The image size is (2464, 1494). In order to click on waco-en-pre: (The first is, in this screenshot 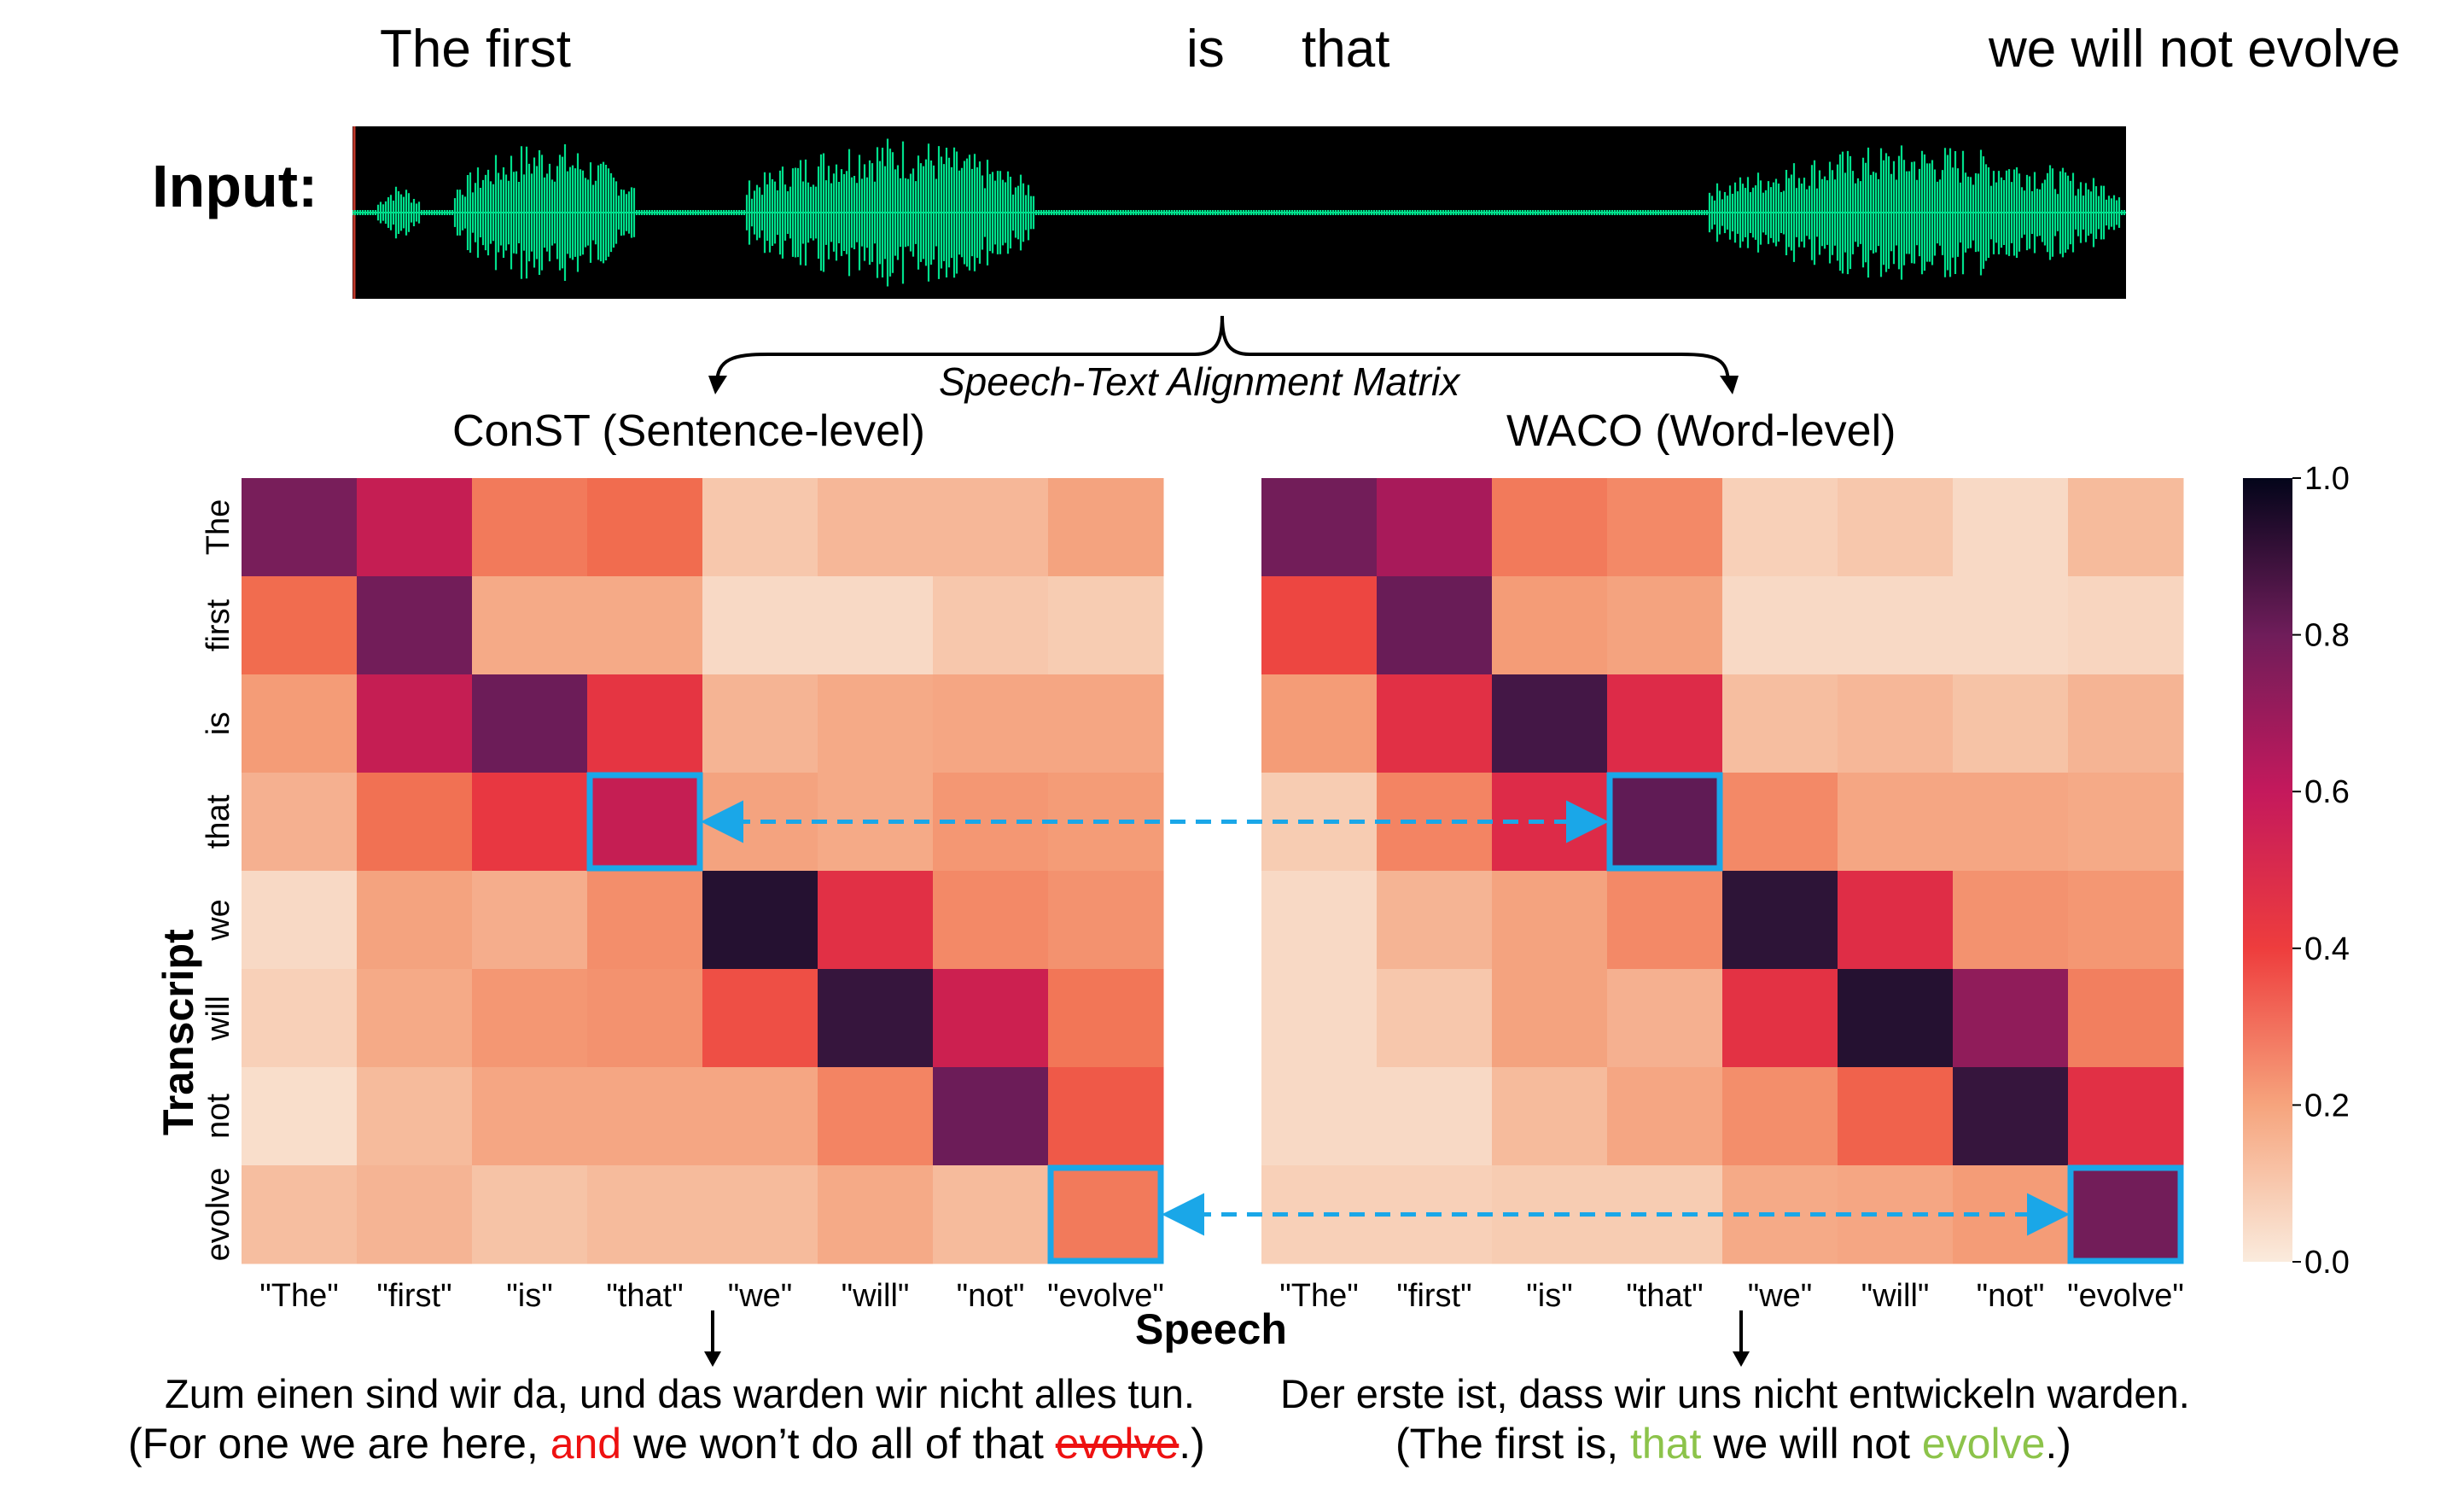, I will do `click(1513, 1444)`.